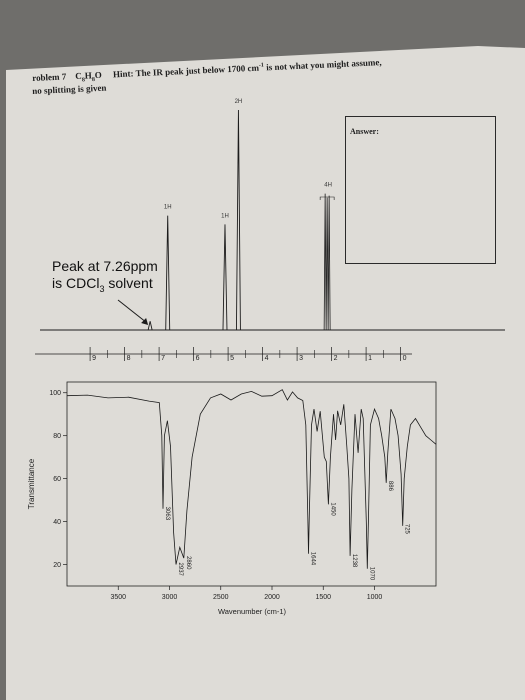 The width and height of the screenshot is (525, 700). I want to click on nmr-tick-label: 4, so click(267, 358).